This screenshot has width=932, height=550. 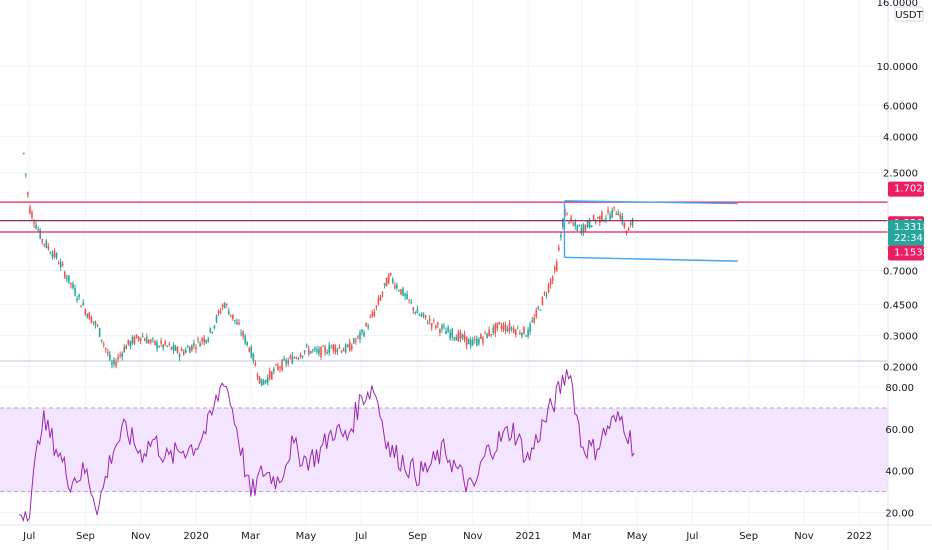 What do you see at coordinates (527, 536) in the screenshot?
I see `time-tick-label: 2021` at bounding box center [527, 536].